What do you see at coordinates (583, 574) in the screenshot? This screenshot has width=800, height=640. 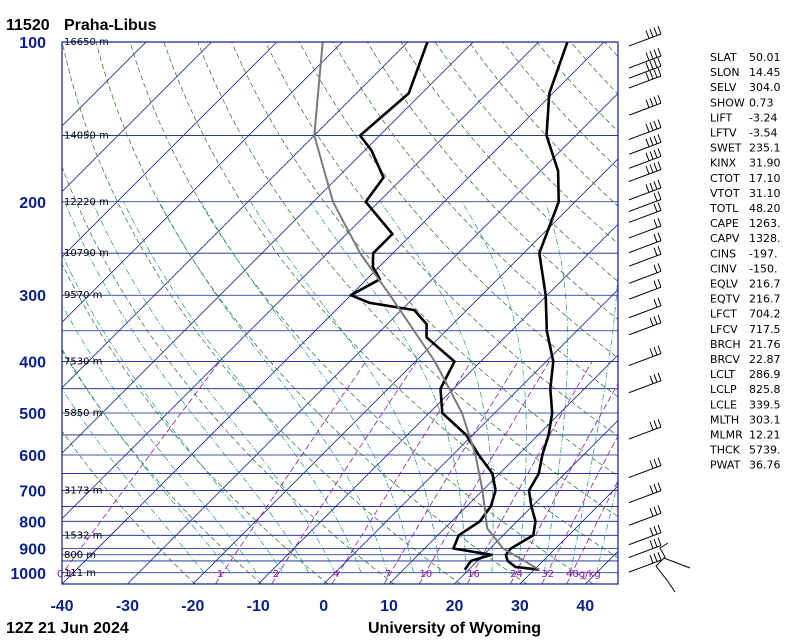 I see `mixing-ratio-label: 40g/kg` at bounding box center [583, 574].